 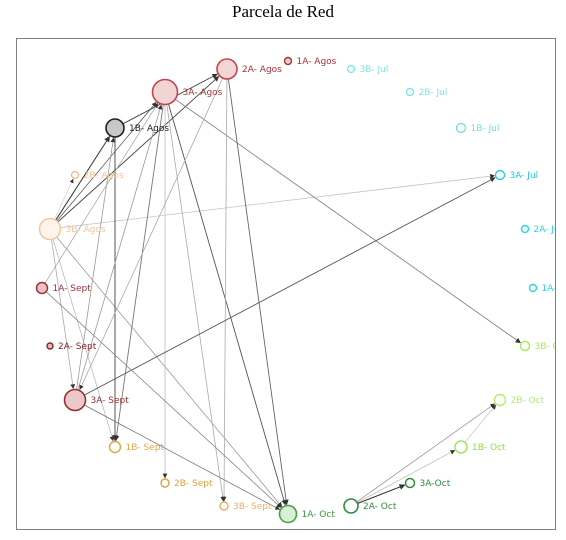 I want to click on node-3B-Agos: 3B- Agos, so click(x=72, y=229).